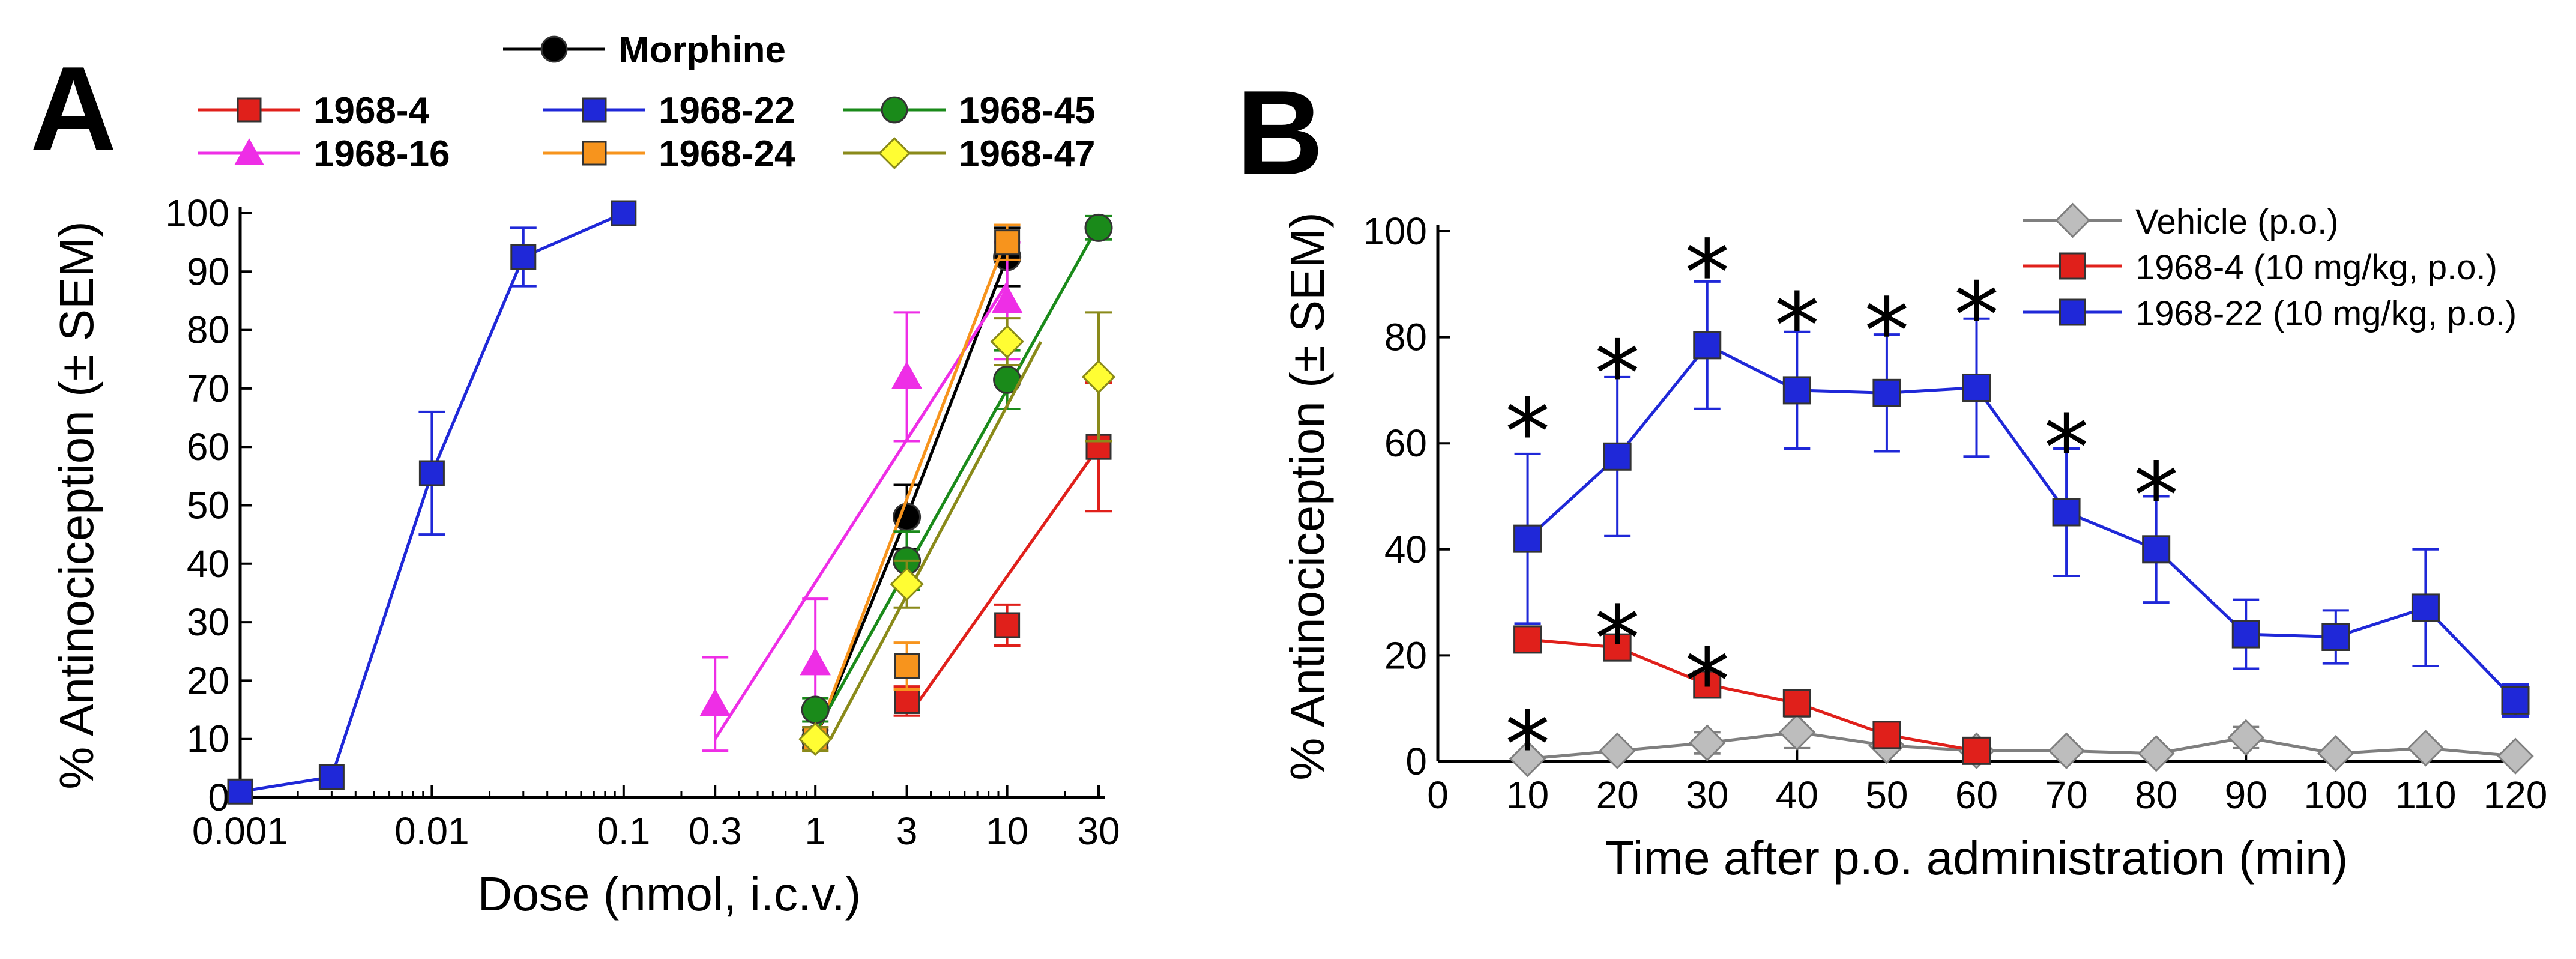 Image resolution: width=2576 pixels, height=959 pixels. I want to click on panel-b-letter: B, so click(1280, 133).